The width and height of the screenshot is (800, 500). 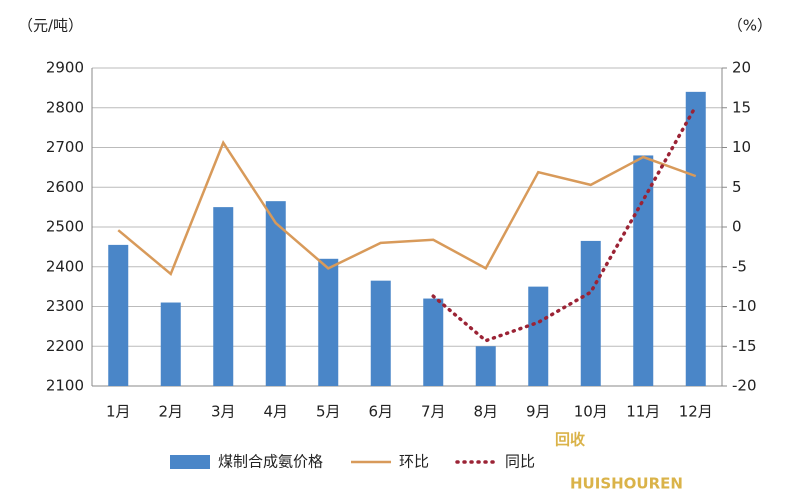 What do you see at coordinates (744, 386) in the screenshot?
I see `y2-tick-label: -20` at bounding box center [744, 386].